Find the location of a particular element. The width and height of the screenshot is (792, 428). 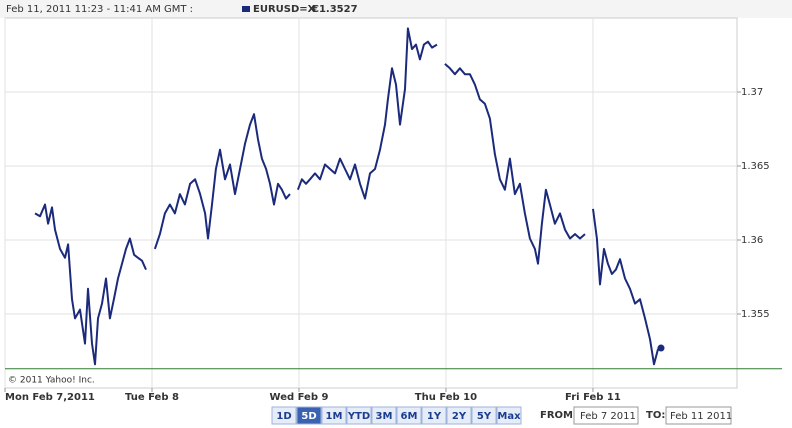

range-button-label: YTD is located at coordinates (358, 416).